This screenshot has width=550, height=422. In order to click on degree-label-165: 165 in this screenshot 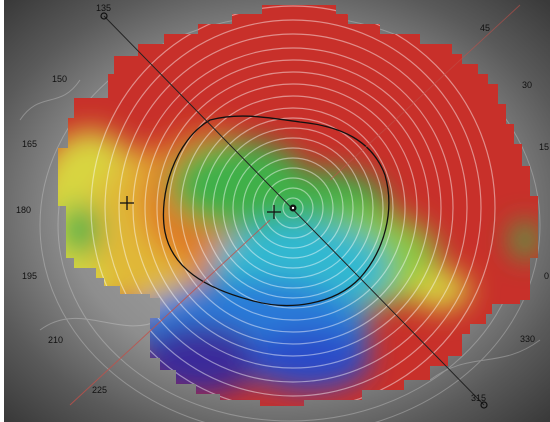, I will do `click(29, 144)`.